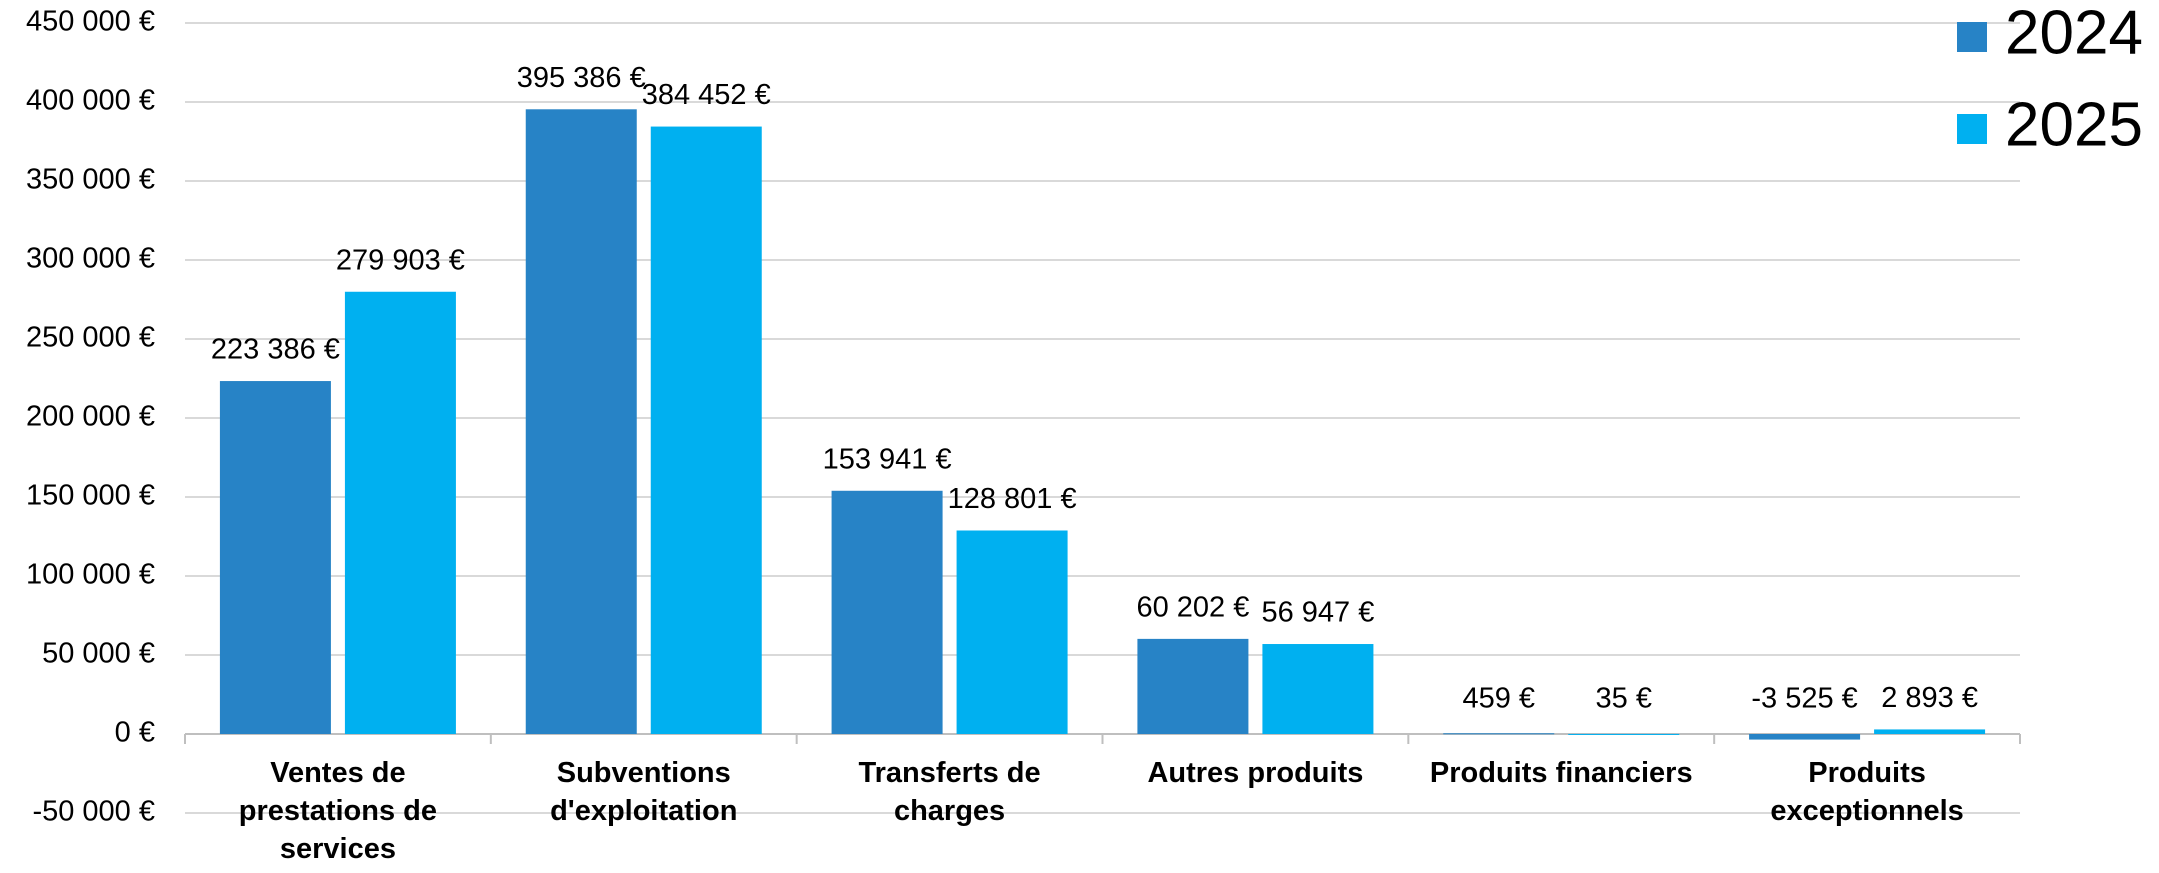  Describe the element at coordinates (400, 260) in the screenshot. I see `data-label: 279 903 €` at that location.